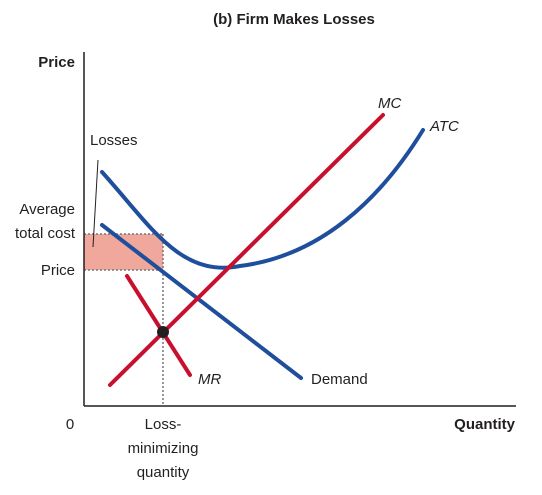 The image size is (542, 495). I want to click on mc-curve-label: MC, so click(389, 103).